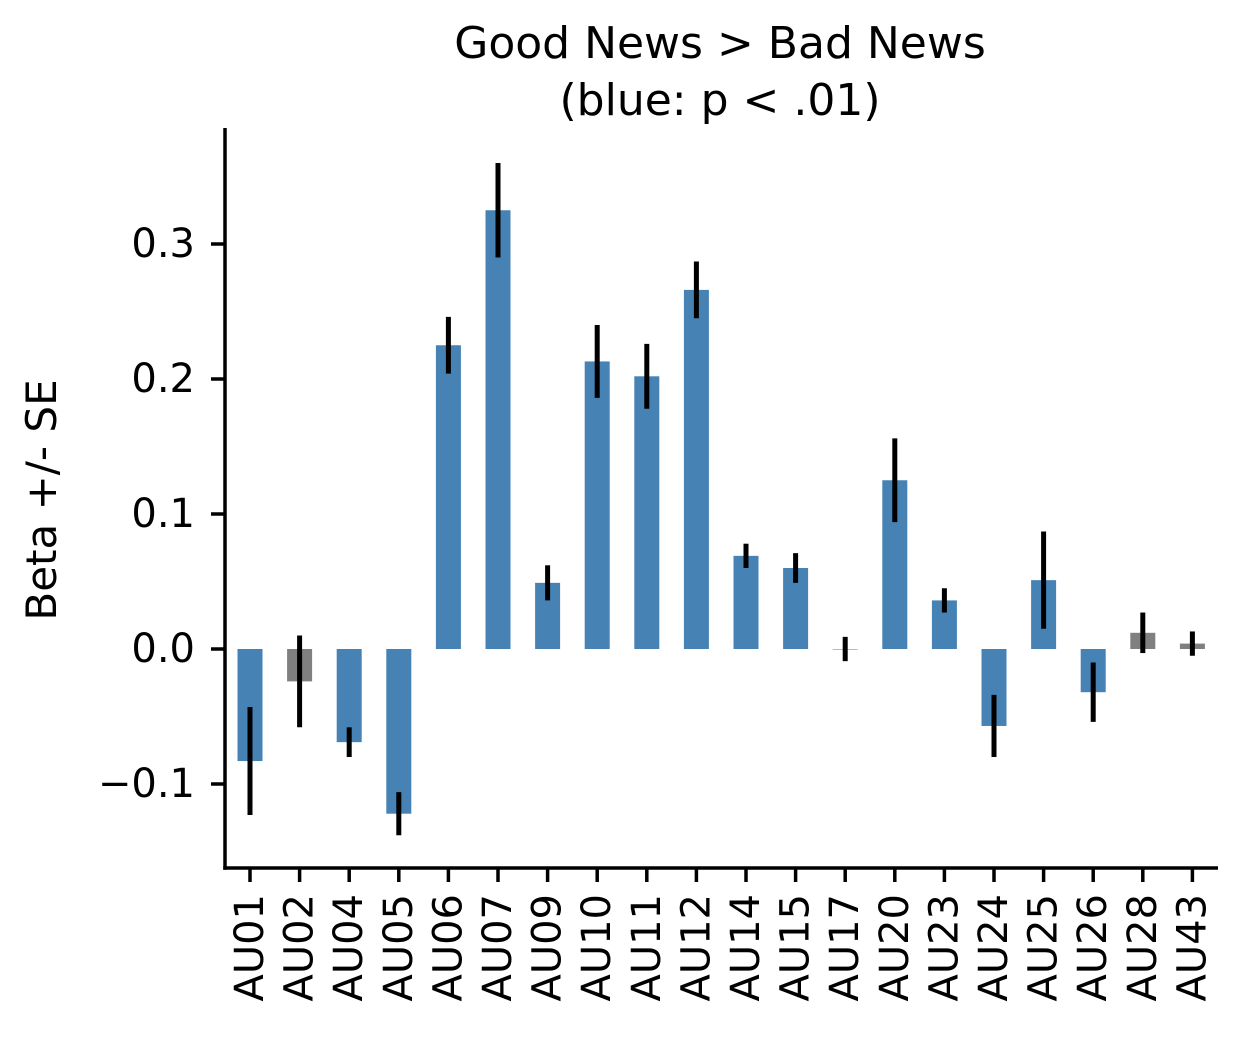  What do you see at coordinates (597, 948) in the screenshot?
I see `x-tick-label: AU10` at bounding box center [597, 948].